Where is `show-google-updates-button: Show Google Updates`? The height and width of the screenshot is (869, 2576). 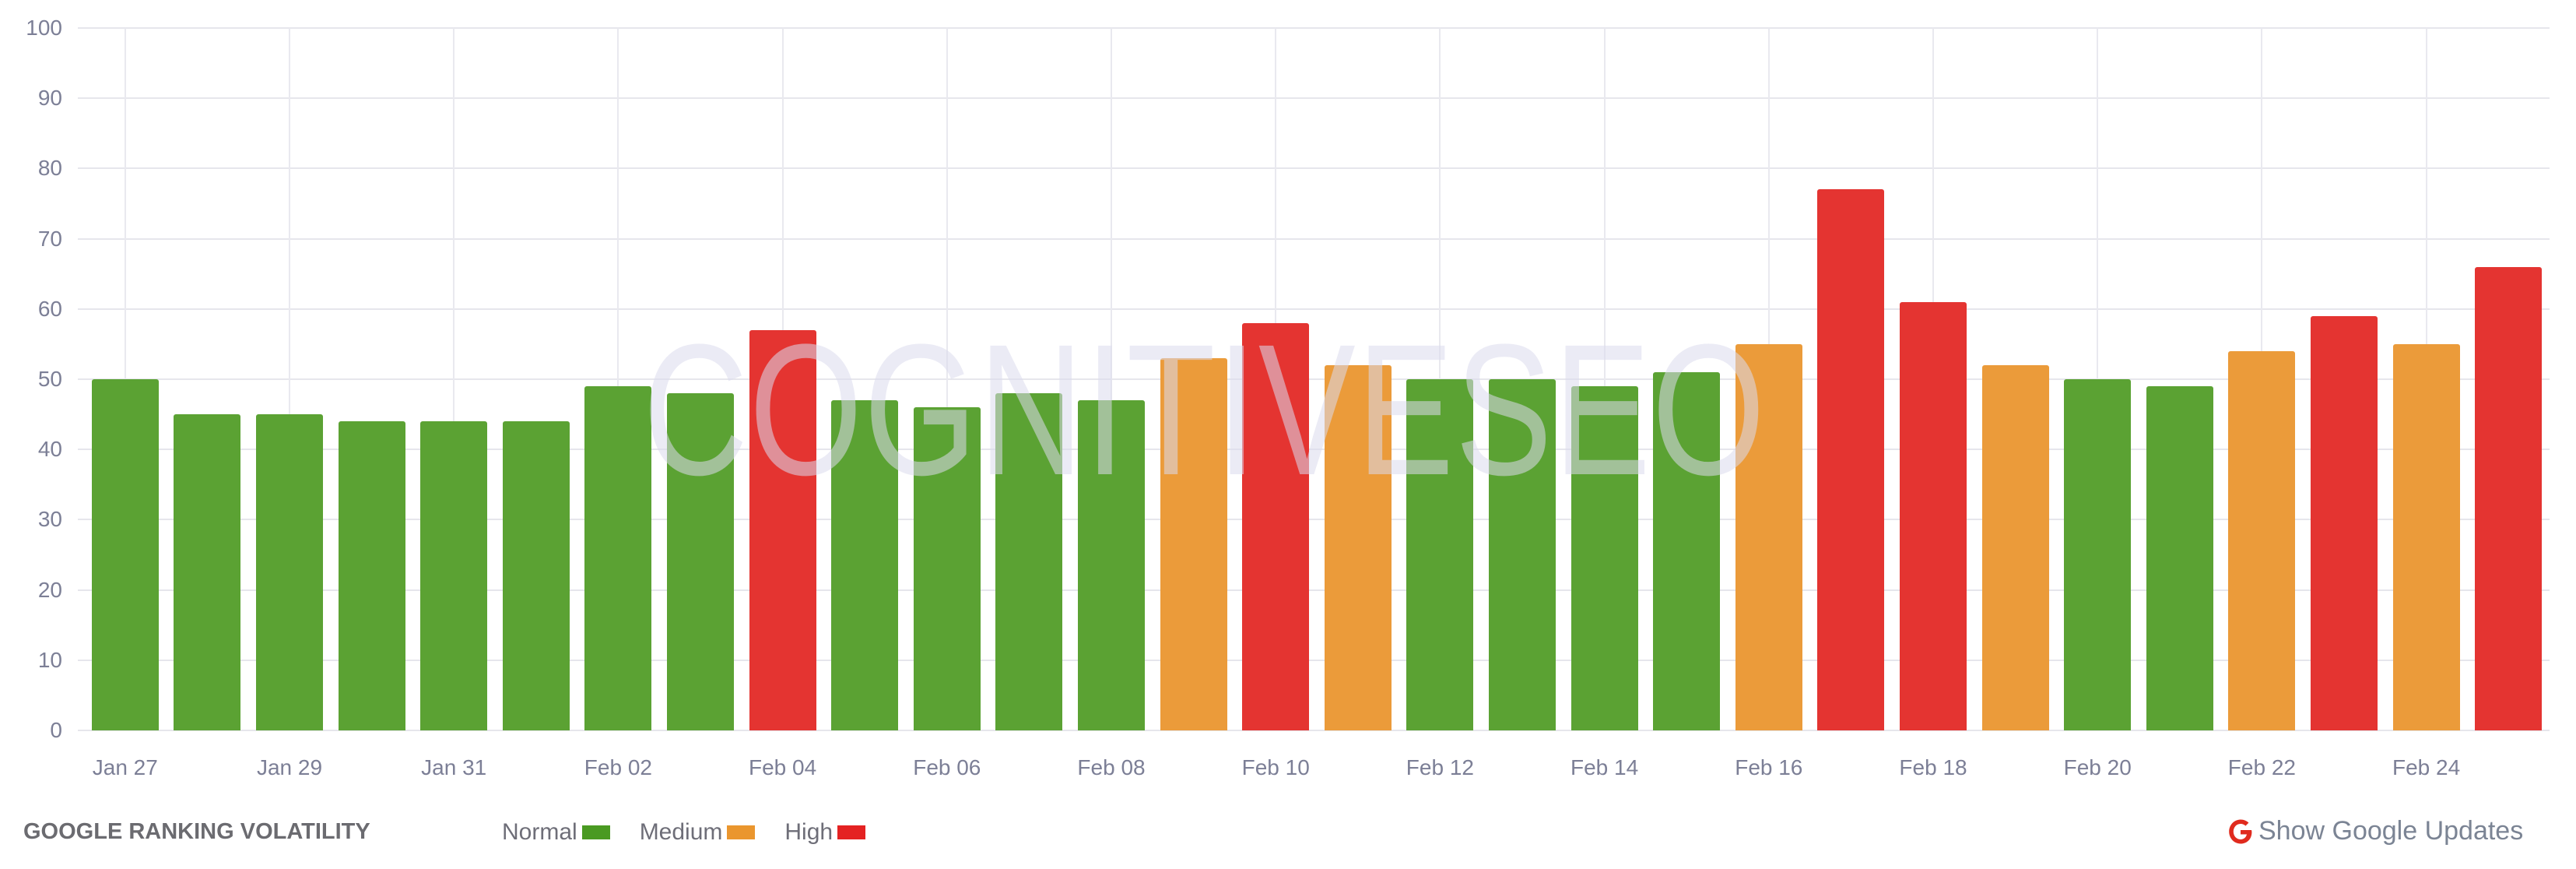
show-google-updates-button: Show Google Updates is located at coordinates (2375, 831).